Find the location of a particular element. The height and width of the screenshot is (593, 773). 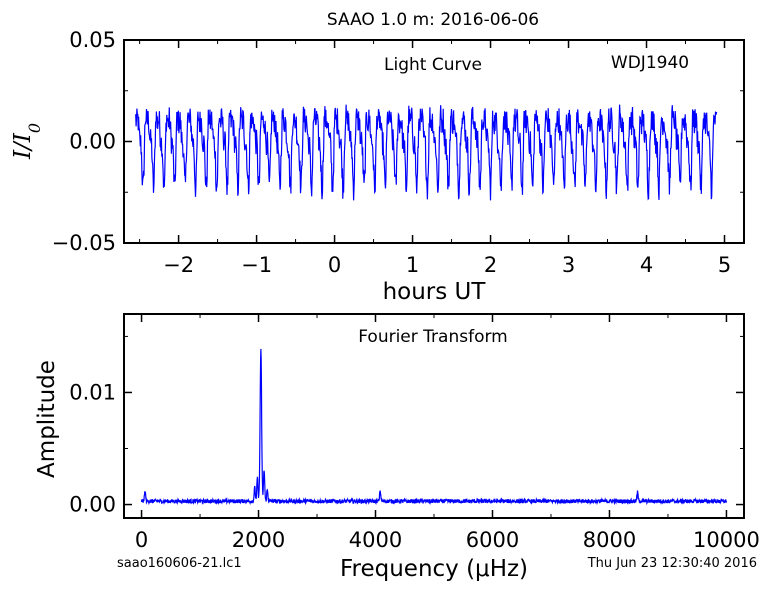

ft-x-tick-label: 10000 is located at coordinates (726, 540).